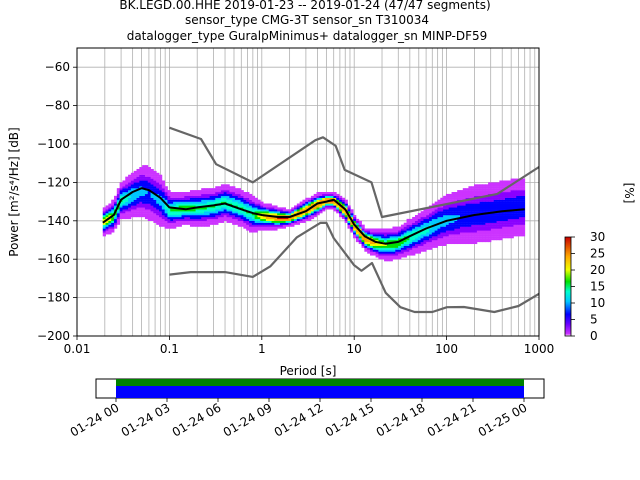 The height and width of the screenshot is (480, 640). What do you see at coordinates (320, 392) in the screenshot?
I see `timeline-coverage-bottom` at bounding box center [320, 392].